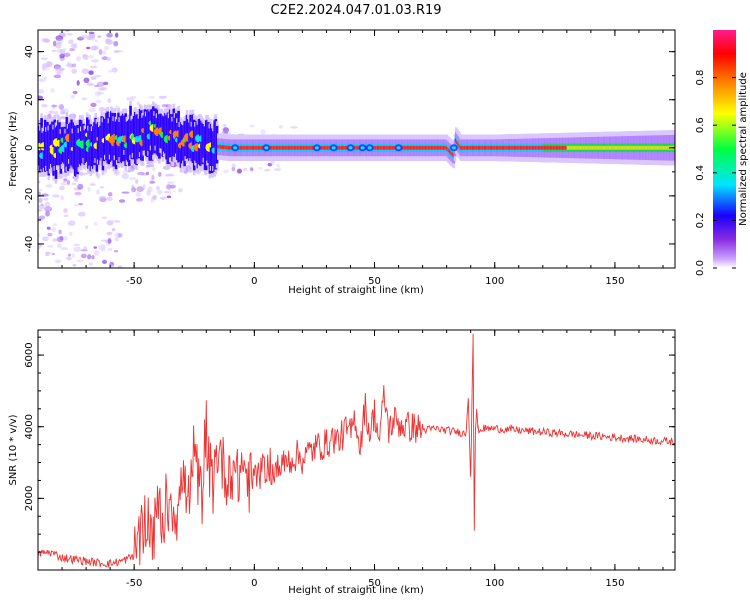 This screenshot has width=750, height=604. What do you see at coordinates (700, 173) in the screenshot?
I see `colorbar-tick-label: 0.4` at bounding box center [700, 173].